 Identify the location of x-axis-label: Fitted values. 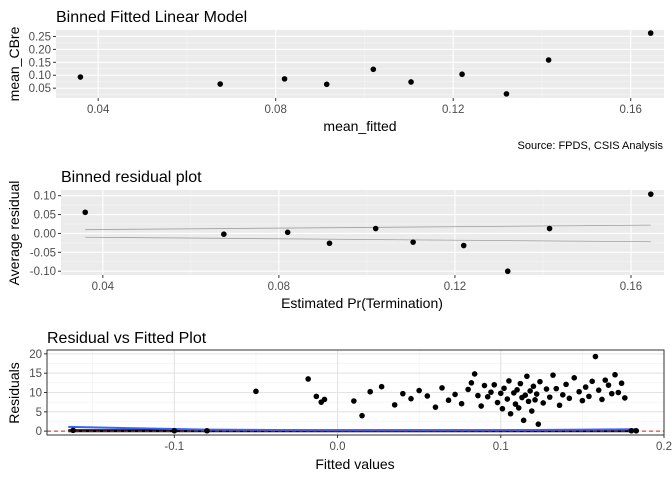
(354, 464).